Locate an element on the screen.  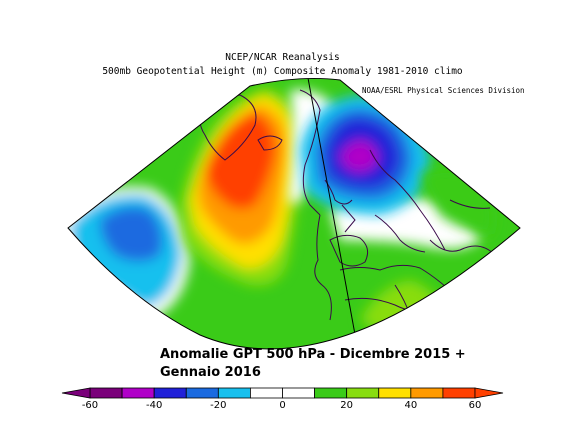
color-scale-bar is located at coordinates (282, 393).